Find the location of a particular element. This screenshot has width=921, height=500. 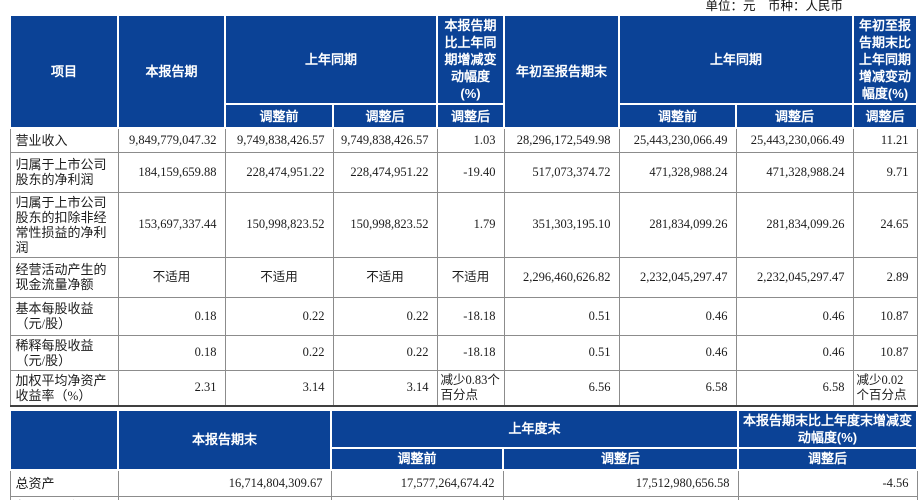

value-cell: 4.95 is located at coordinates (827, 498).